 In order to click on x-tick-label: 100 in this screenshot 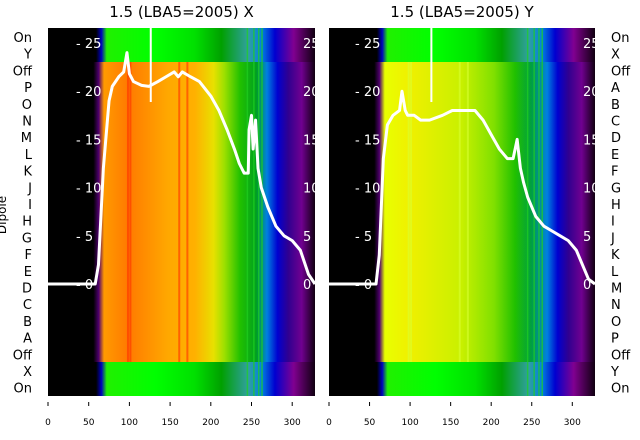, I will do `click(410, 423)`.